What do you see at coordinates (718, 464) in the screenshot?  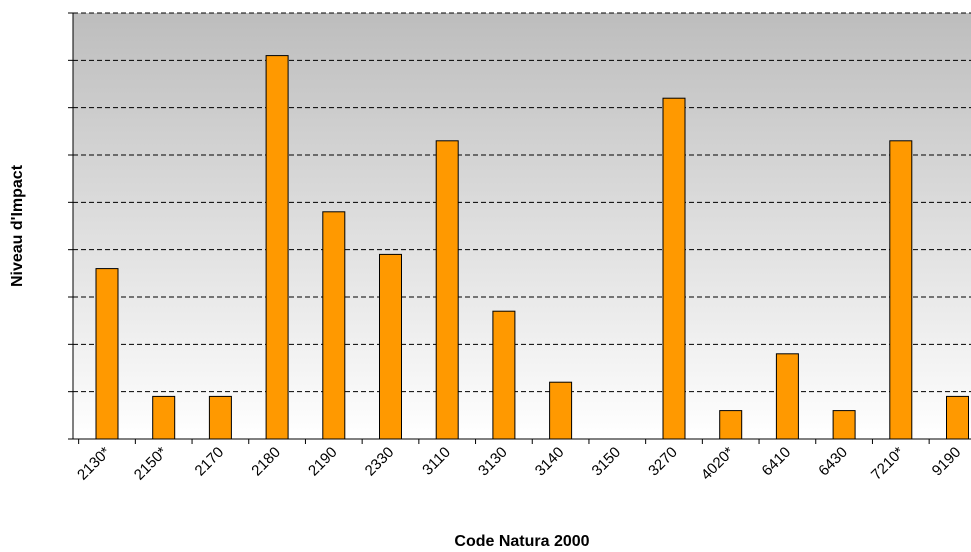 I see `x-tick-label: 4020*` at bounding box center [718, 464].